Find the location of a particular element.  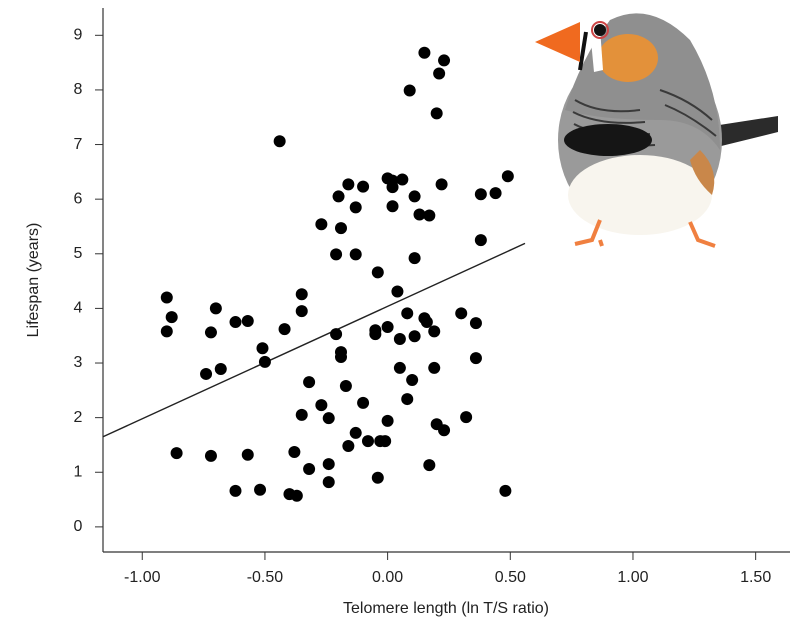

x-tick-label: 1.00 is located at coordinates (632, 577).